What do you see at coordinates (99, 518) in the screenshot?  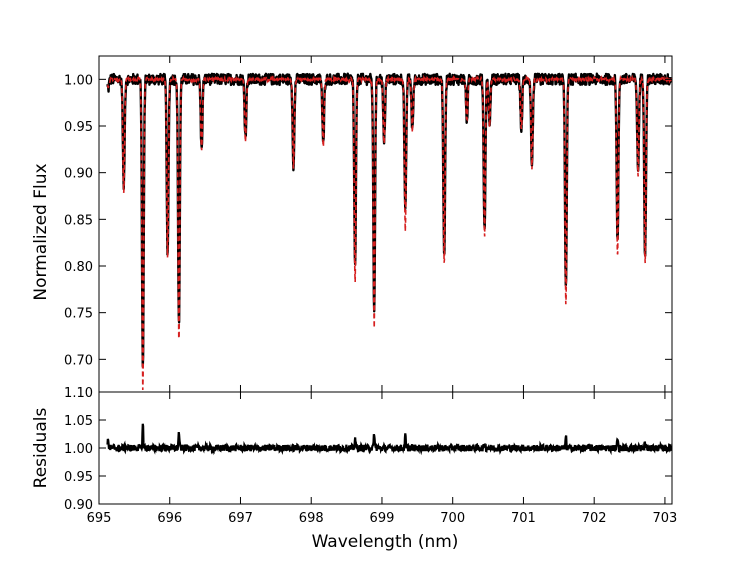 I see `wavelength-x-tick-label: 695` at bounding box center [99, 518].